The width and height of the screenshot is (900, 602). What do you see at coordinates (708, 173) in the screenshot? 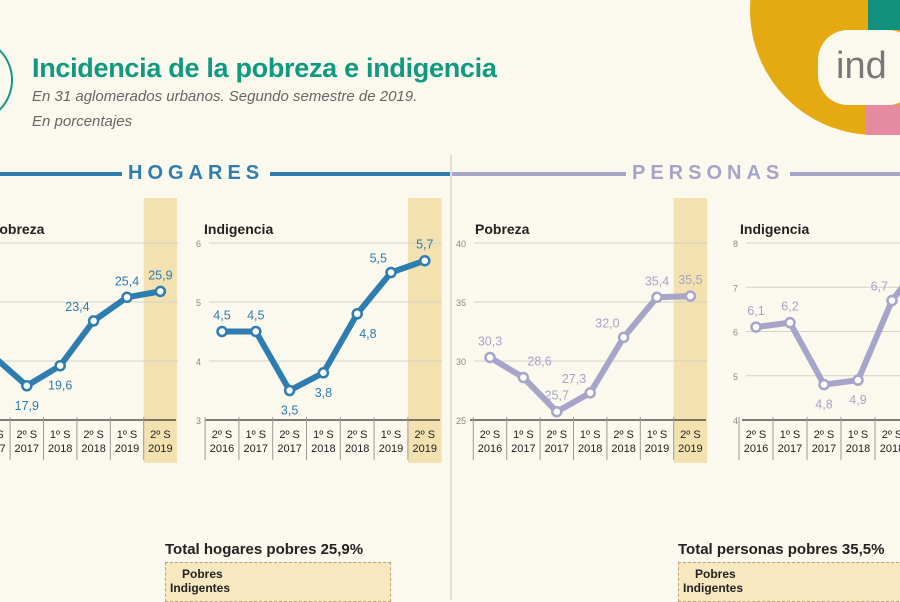
I see `section-personas: PERSONAS` at bounding box center [708, 173].